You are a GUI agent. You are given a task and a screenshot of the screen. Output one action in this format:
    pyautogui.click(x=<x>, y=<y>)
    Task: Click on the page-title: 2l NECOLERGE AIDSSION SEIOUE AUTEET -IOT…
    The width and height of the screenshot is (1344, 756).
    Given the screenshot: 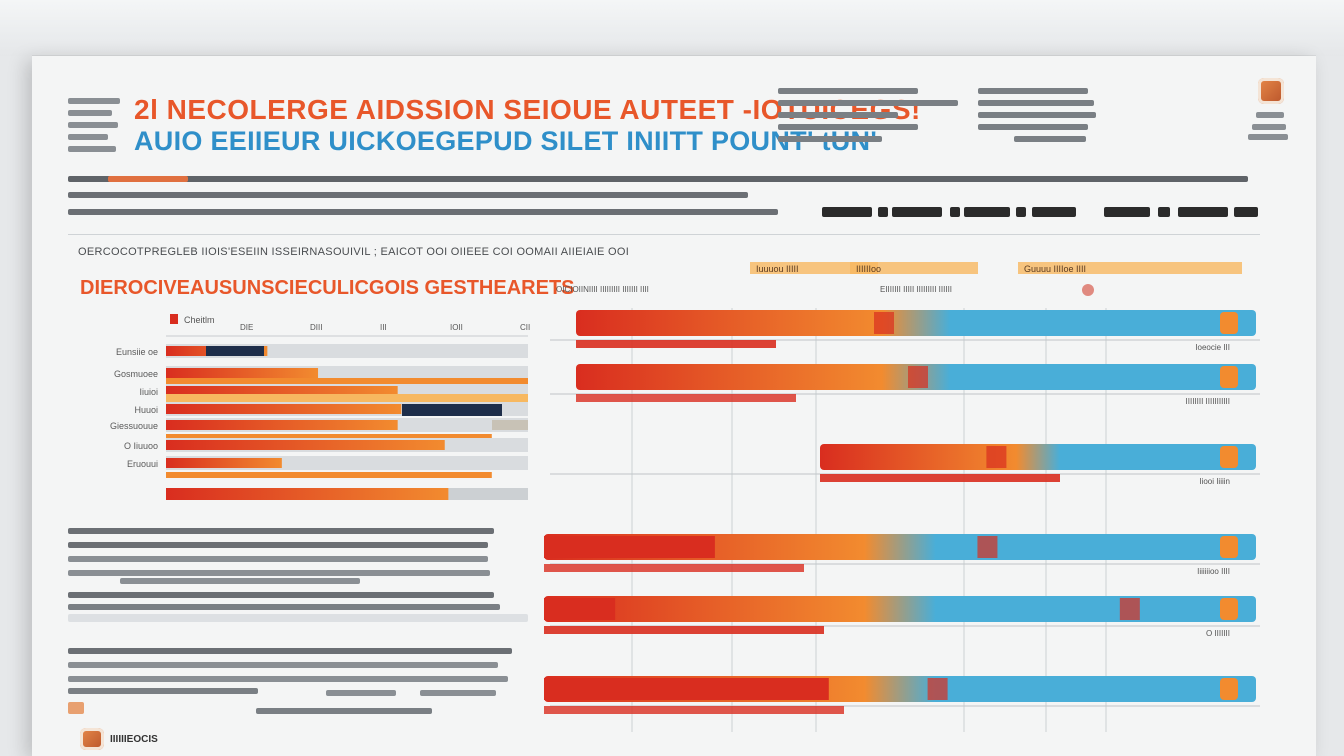 What is the action you would take?
    pyautogui.click(x=527, y=109)
    